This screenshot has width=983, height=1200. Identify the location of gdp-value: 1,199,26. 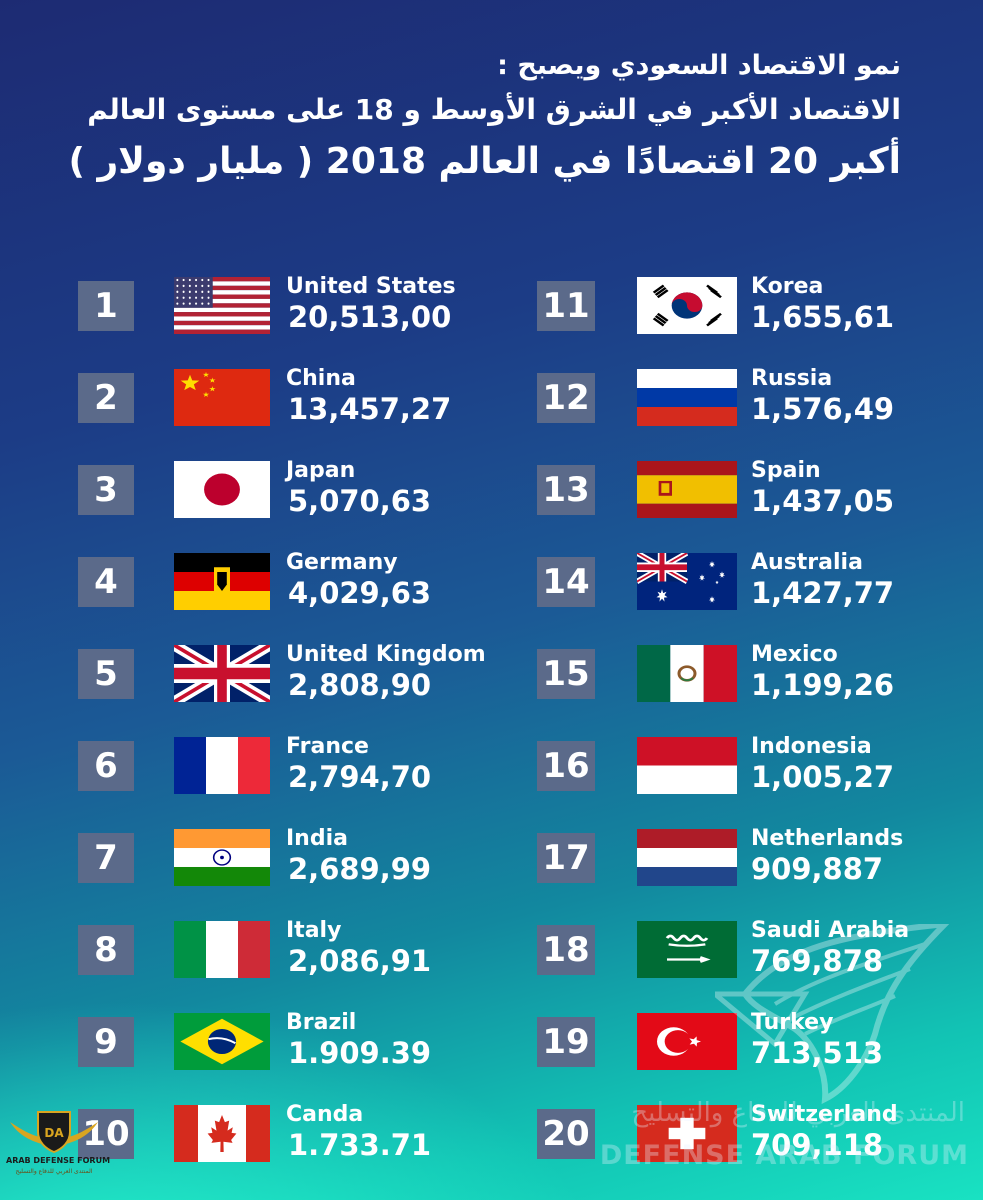
(823, 685).